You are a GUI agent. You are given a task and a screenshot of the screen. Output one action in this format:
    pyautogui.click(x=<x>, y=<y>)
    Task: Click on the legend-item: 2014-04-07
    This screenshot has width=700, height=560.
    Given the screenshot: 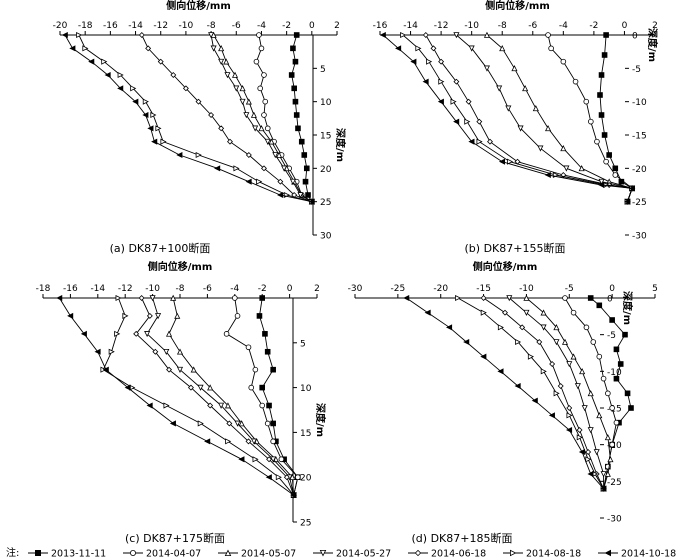 What is the action you would take?
    pyautogui.click(x=162, y=554)
    